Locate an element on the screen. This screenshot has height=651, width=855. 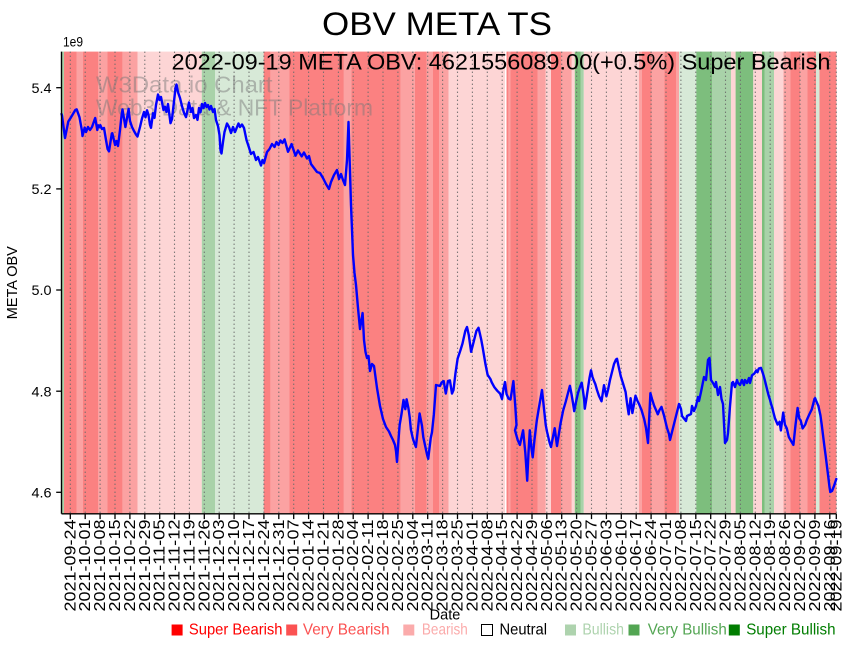
svg-text: Very Bearish is located at coordinates (346, 630).